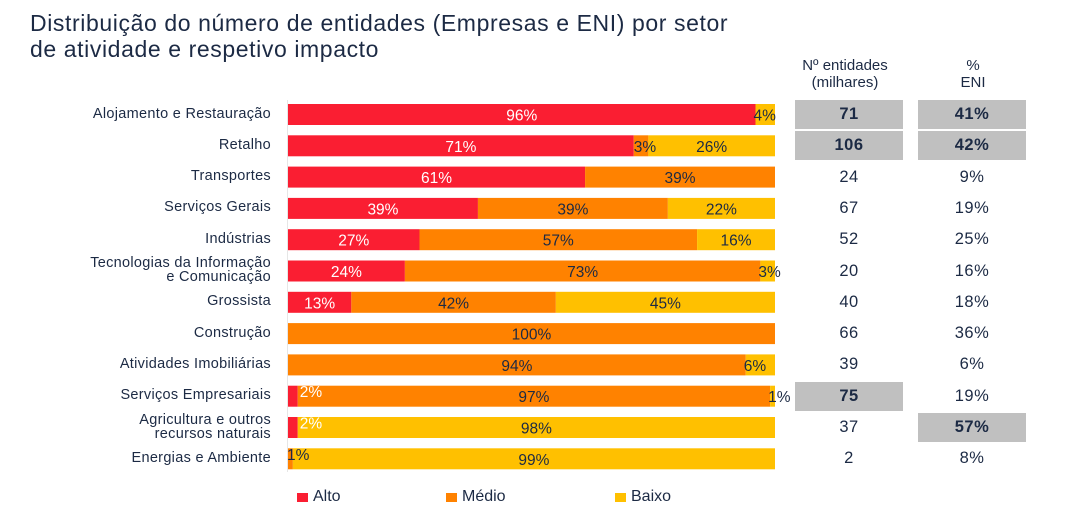 The height and width of the screenshot is (520, 1068). What do you see at coordinates (845, 65) in the screenshot?
I see `entities-header-line-1: Nº entidades` at bounding box center [845, 65].